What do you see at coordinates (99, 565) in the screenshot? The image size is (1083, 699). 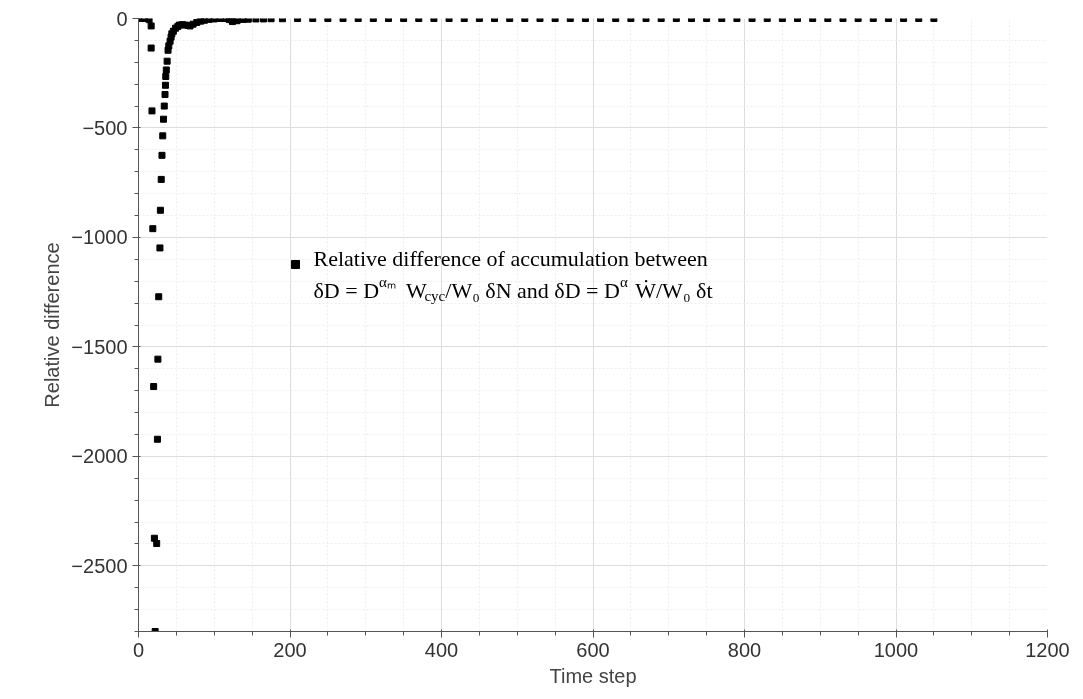 I see `y-tick-label: −2500` at bounding box center [99, 565].